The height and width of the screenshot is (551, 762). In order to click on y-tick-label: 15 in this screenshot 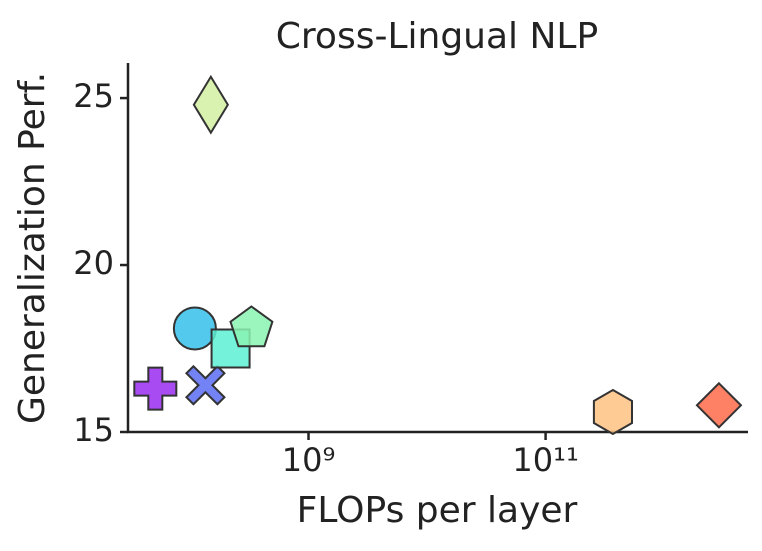, I will do `click(93, 430)`.